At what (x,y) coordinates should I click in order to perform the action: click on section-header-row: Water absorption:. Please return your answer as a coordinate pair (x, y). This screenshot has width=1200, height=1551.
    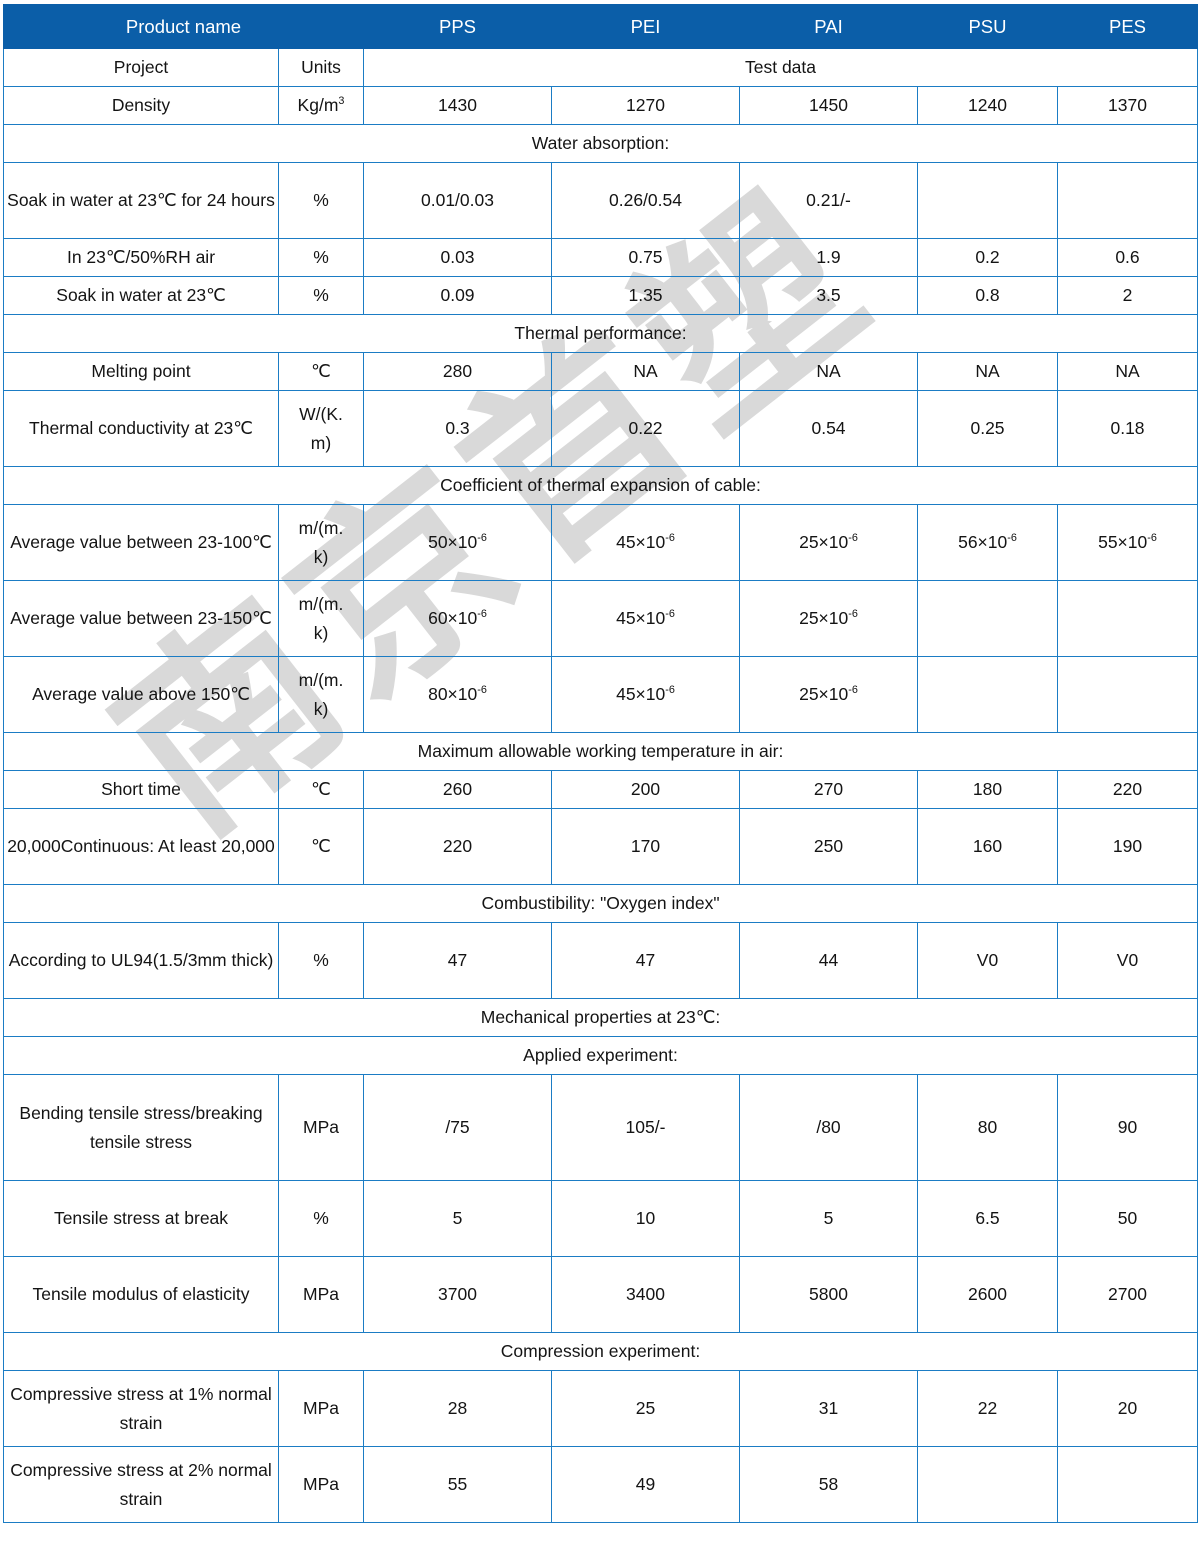
    Looking at the image, I should click on (600, 143).